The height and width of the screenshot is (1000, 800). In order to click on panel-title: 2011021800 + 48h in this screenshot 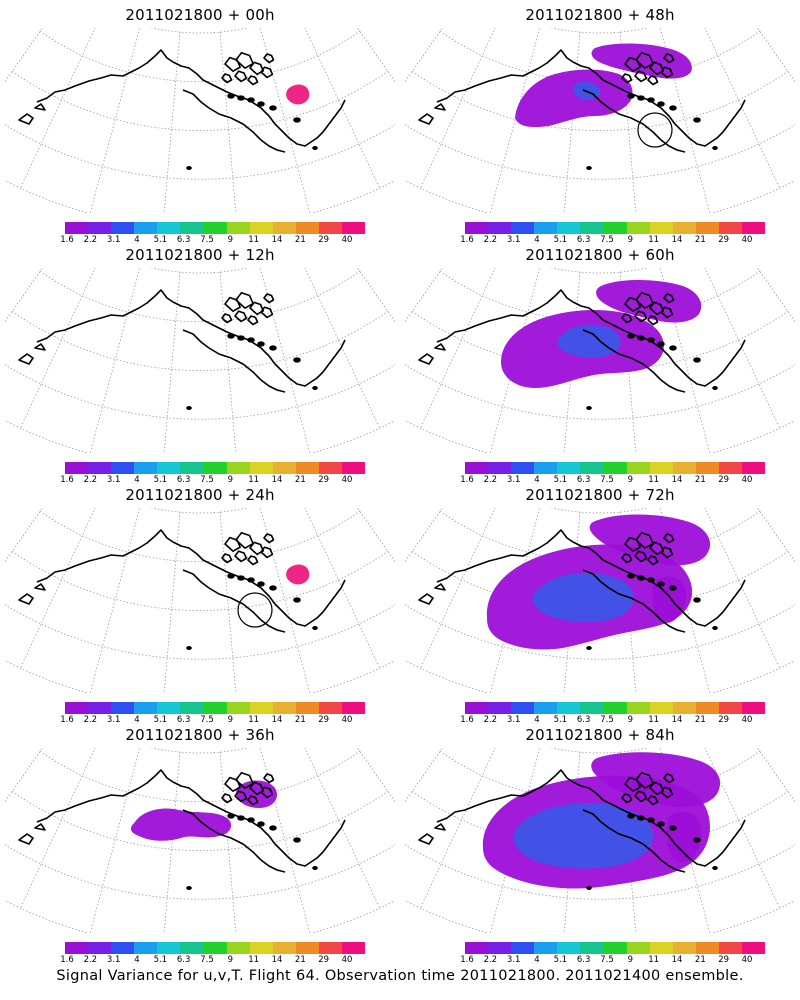, I will do `click(600, 15)`.